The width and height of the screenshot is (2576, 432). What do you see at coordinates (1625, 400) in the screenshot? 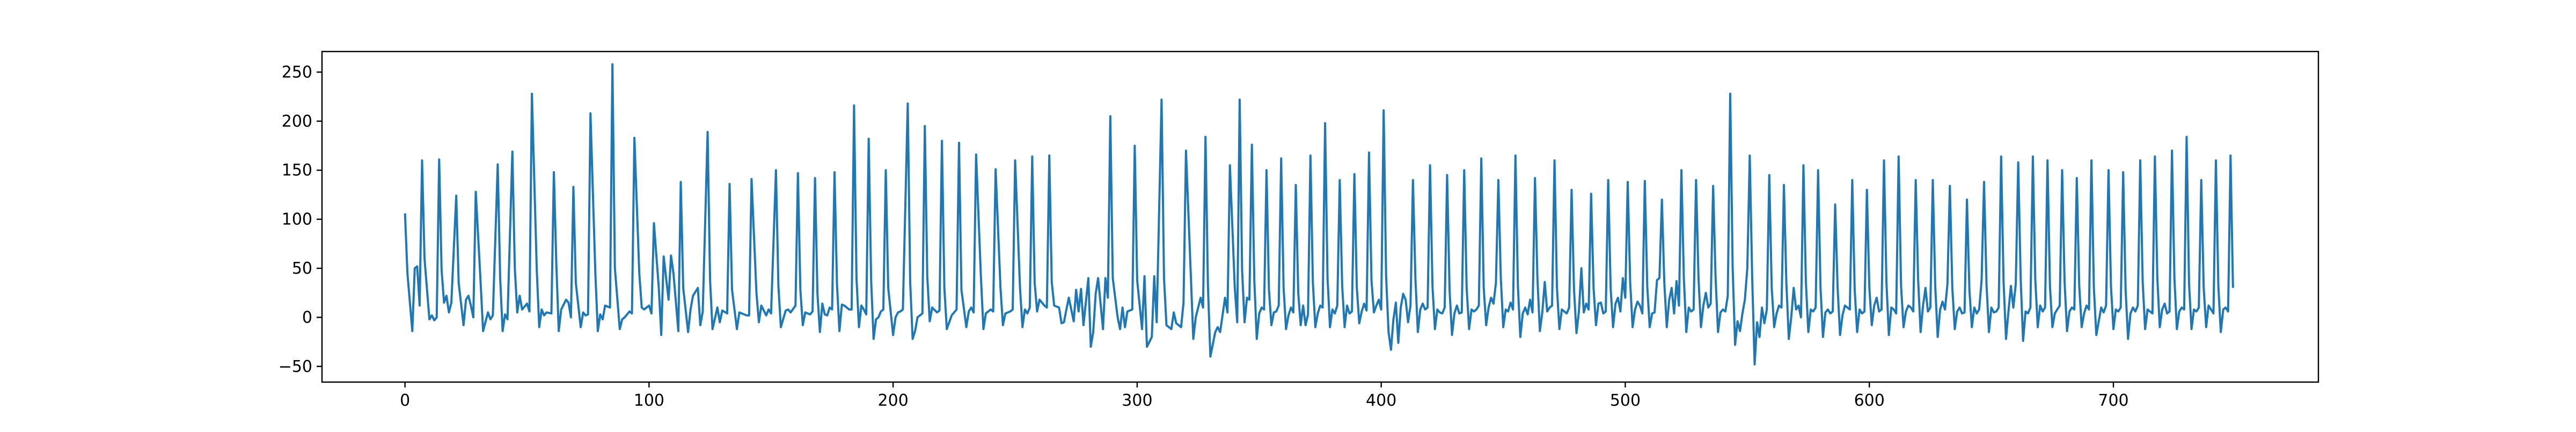
I see `x-tick-label: 500` at bounding box center [1625, 400].